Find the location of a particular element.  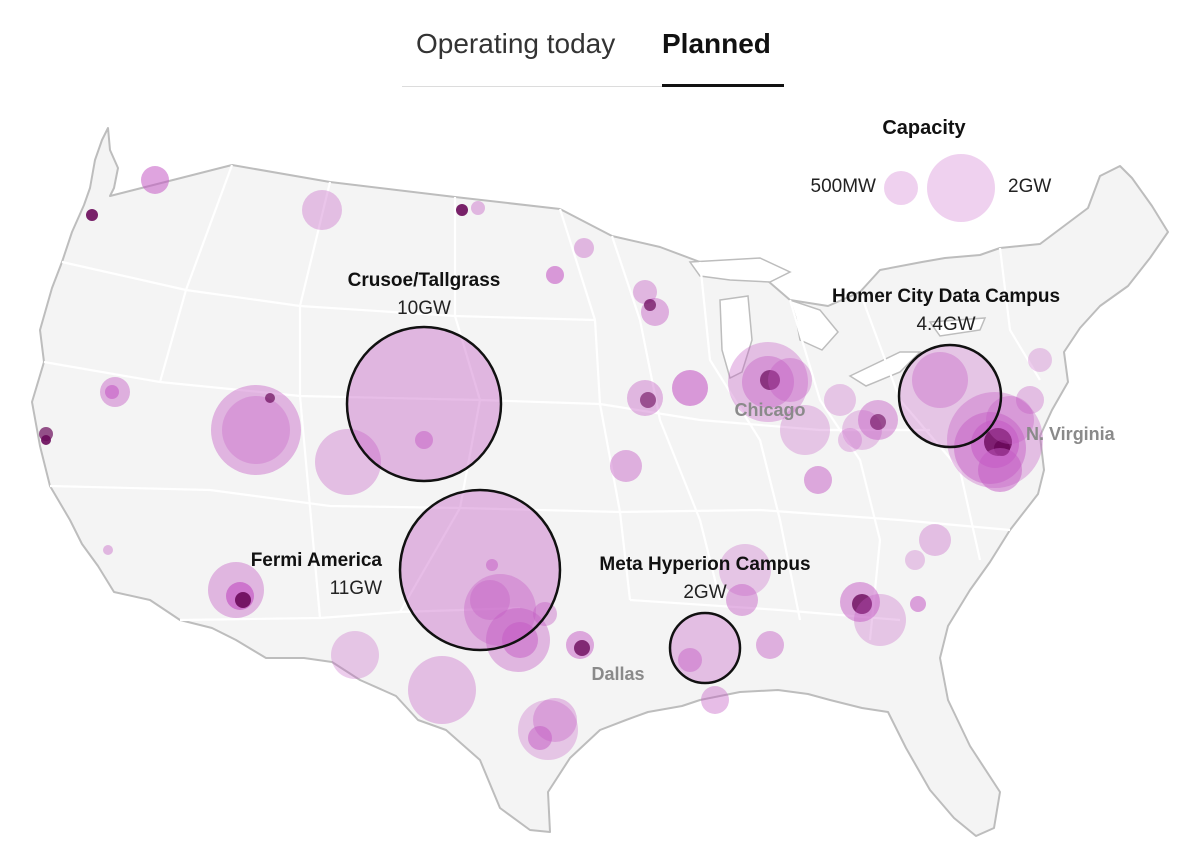

capacity-legend: Capacity 500MW 2GW is located at coordinates (931, 169).